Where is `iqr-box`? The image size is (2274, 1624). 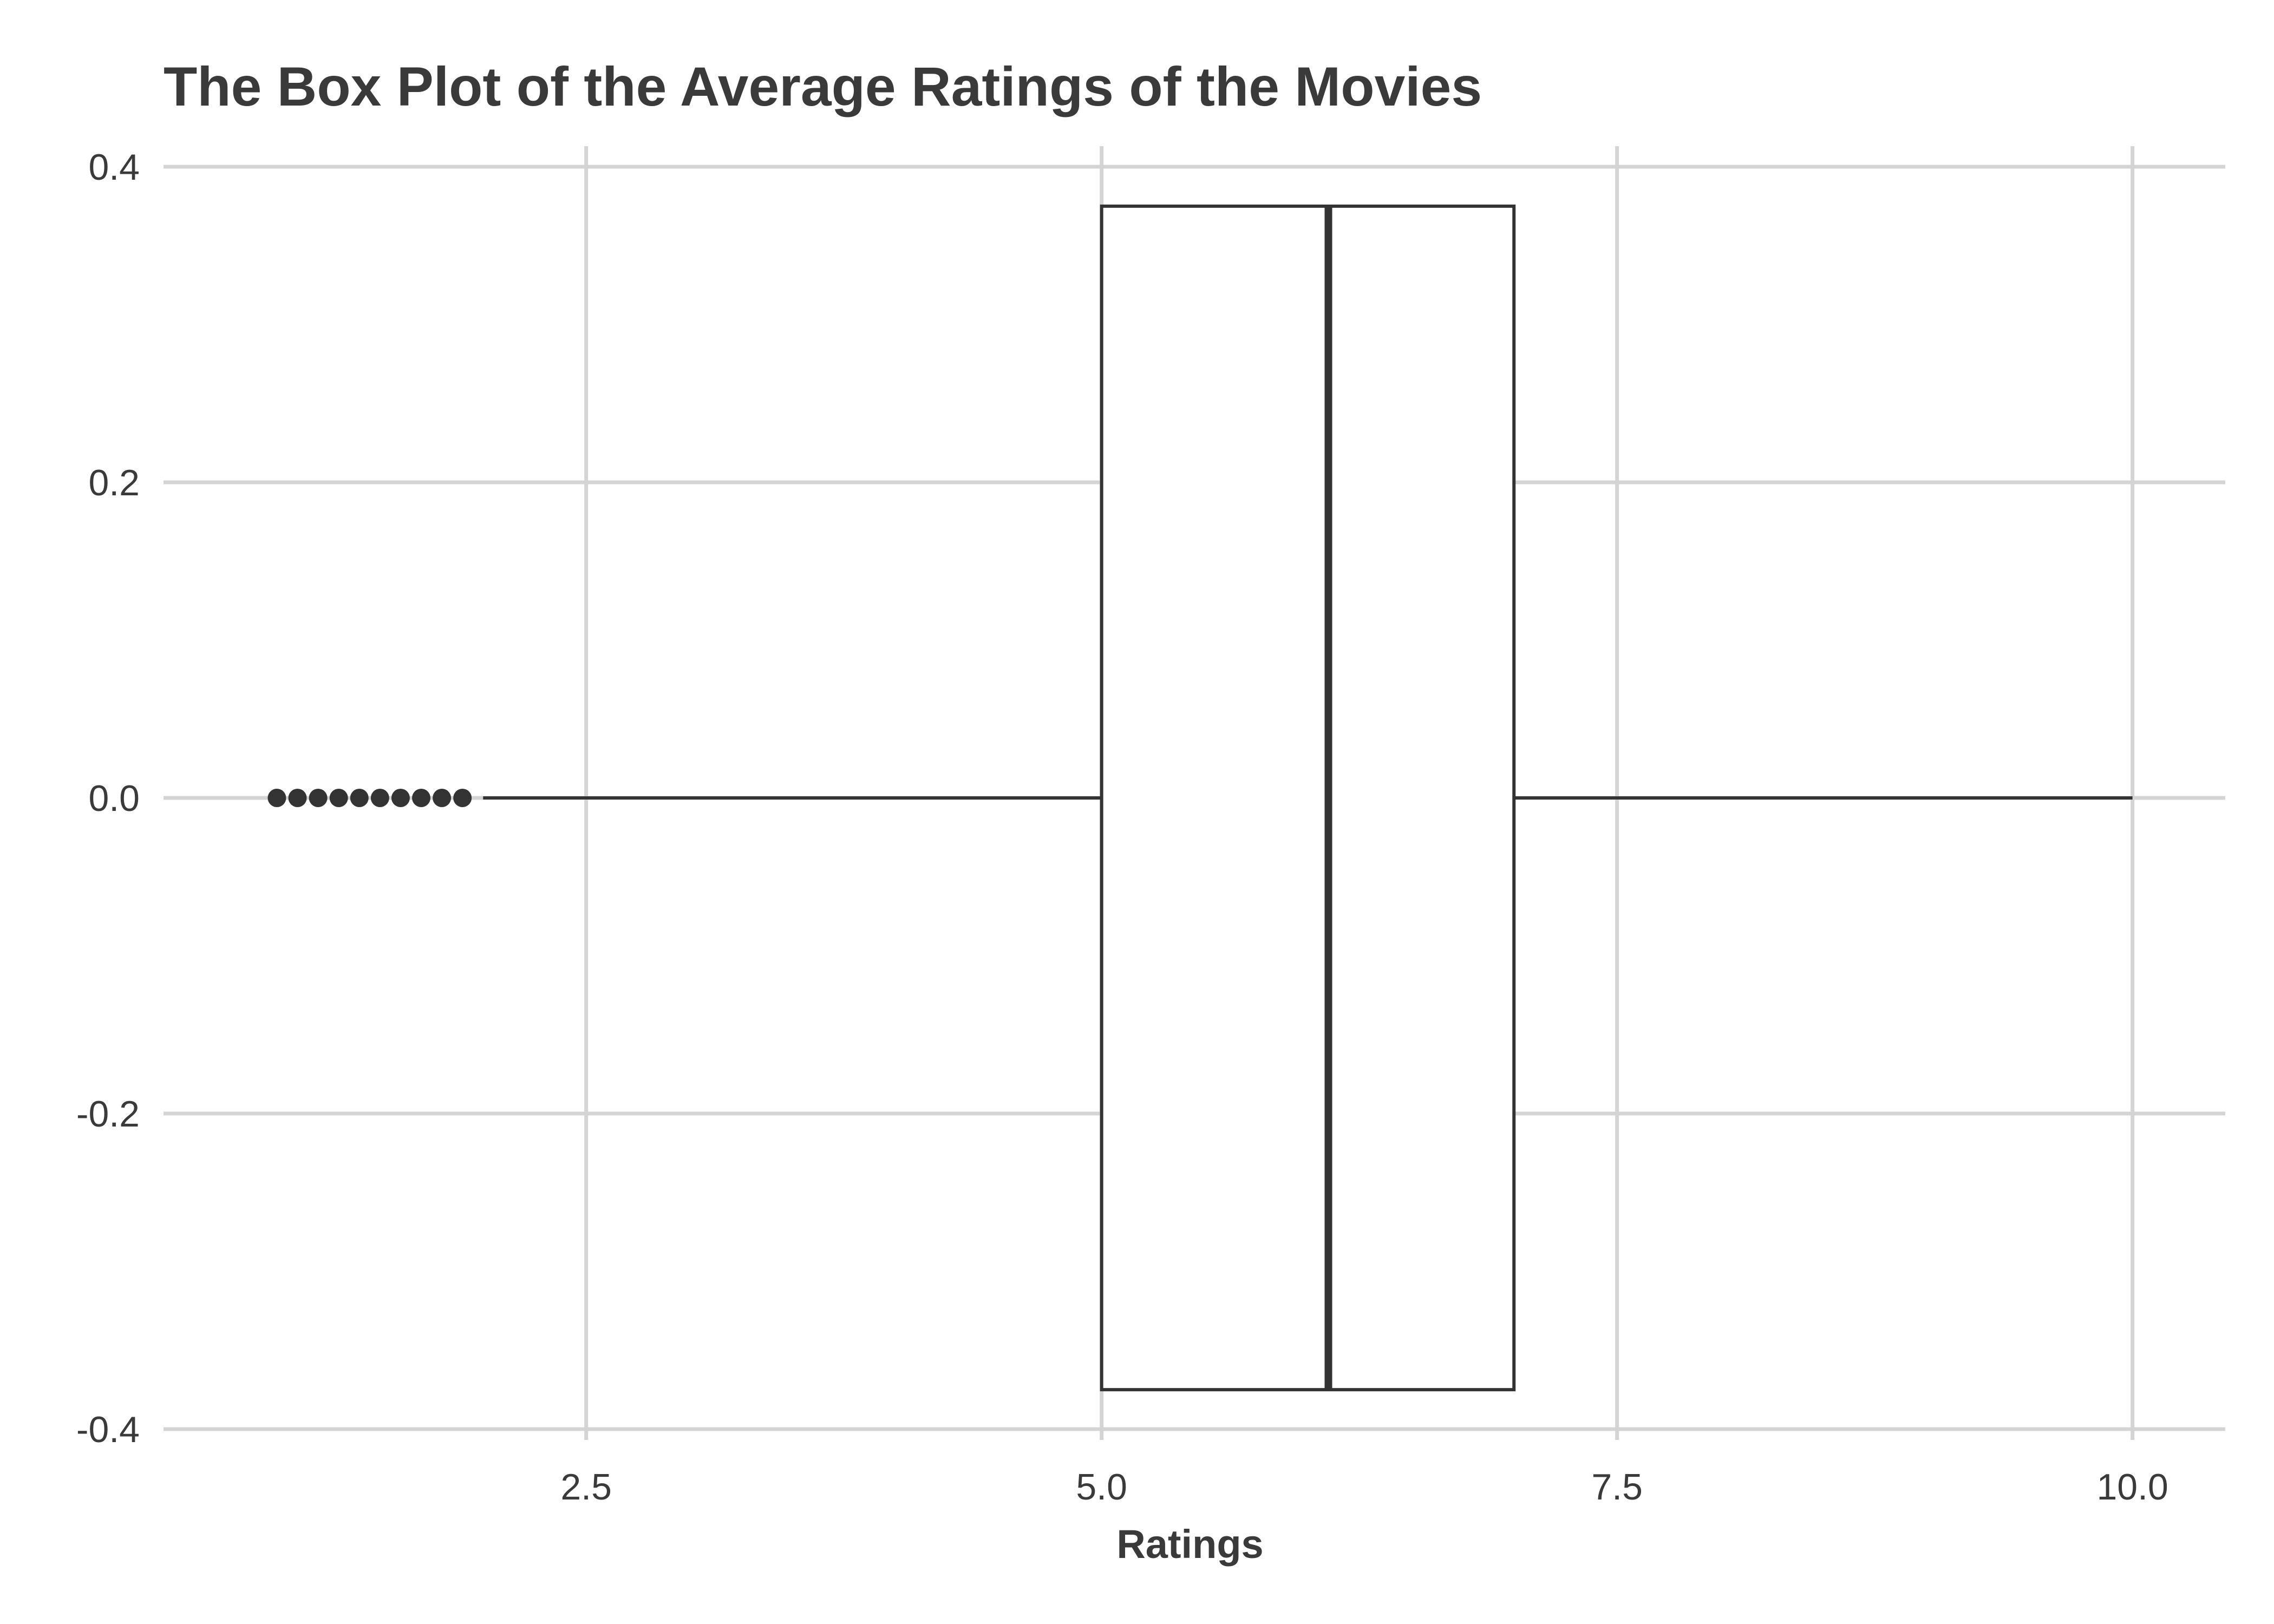 iqr-box is located at coordinates (1308, 798).